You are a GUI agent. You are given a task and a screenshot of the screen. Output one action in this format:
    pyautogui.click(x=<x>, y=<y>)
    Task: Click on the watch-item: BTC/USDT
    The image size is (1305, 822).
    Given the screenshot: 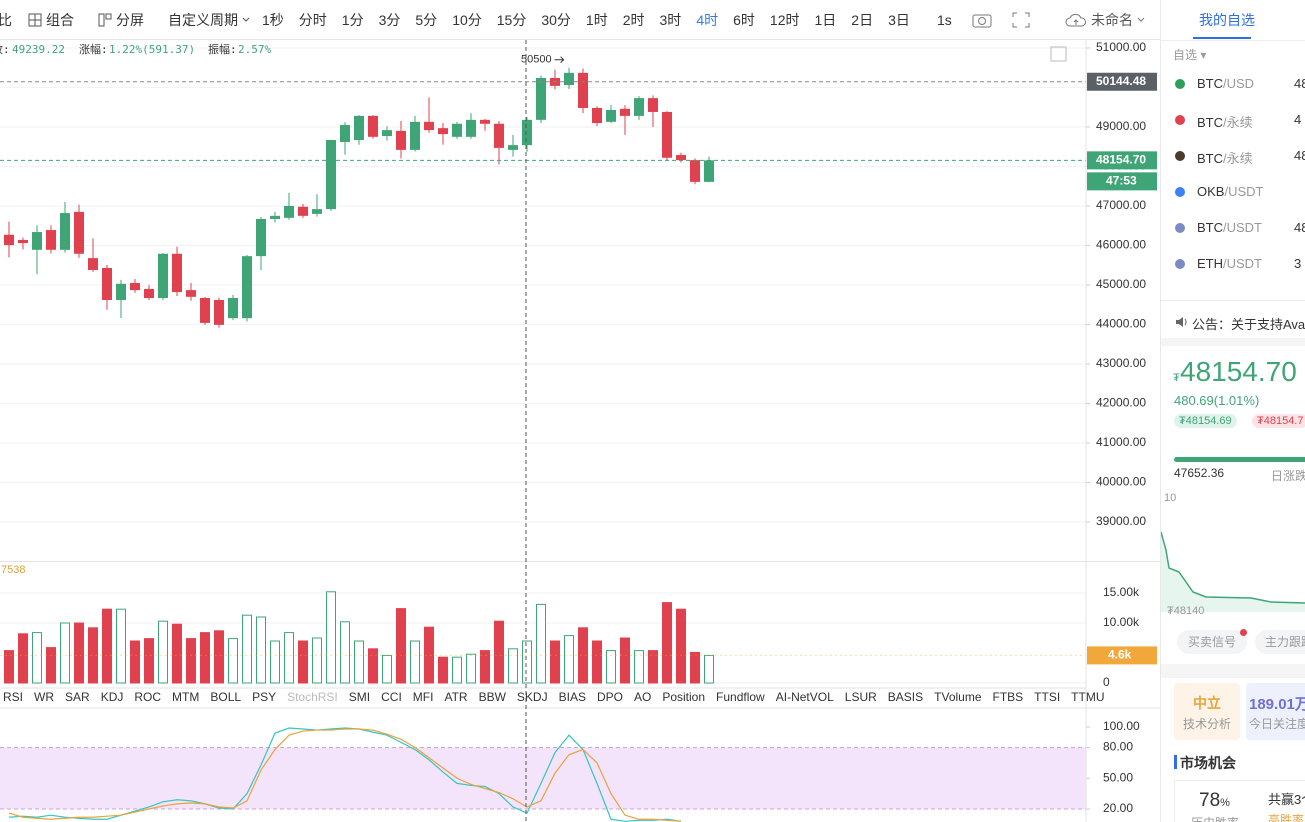 What is the action you would take?
    pyautogui.click(x=1229, y=227)
    